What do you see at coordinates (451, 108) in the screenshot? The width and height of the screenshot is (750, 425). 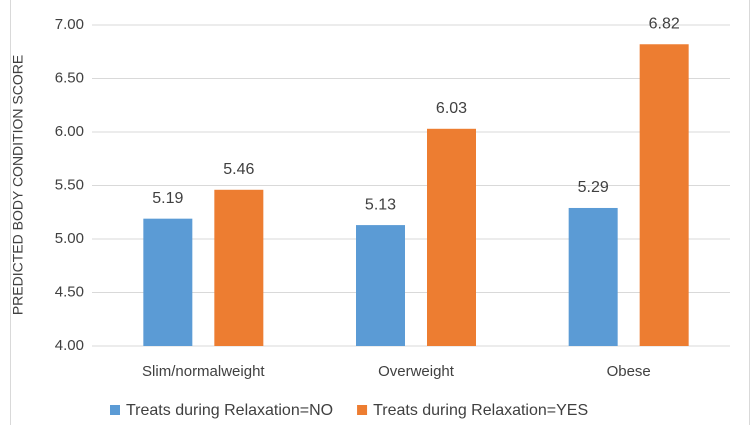 I see `data-label: 6.03` at bounding box center [451, 108].